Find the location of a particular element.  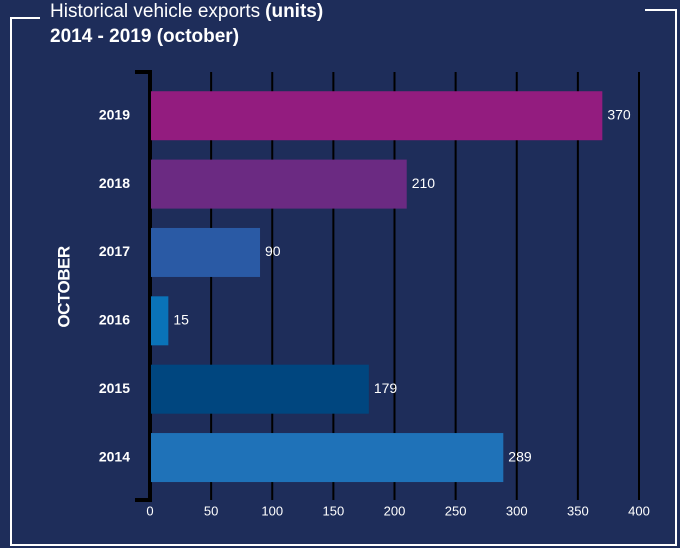

y-axis is located at coordinates (143, 286).